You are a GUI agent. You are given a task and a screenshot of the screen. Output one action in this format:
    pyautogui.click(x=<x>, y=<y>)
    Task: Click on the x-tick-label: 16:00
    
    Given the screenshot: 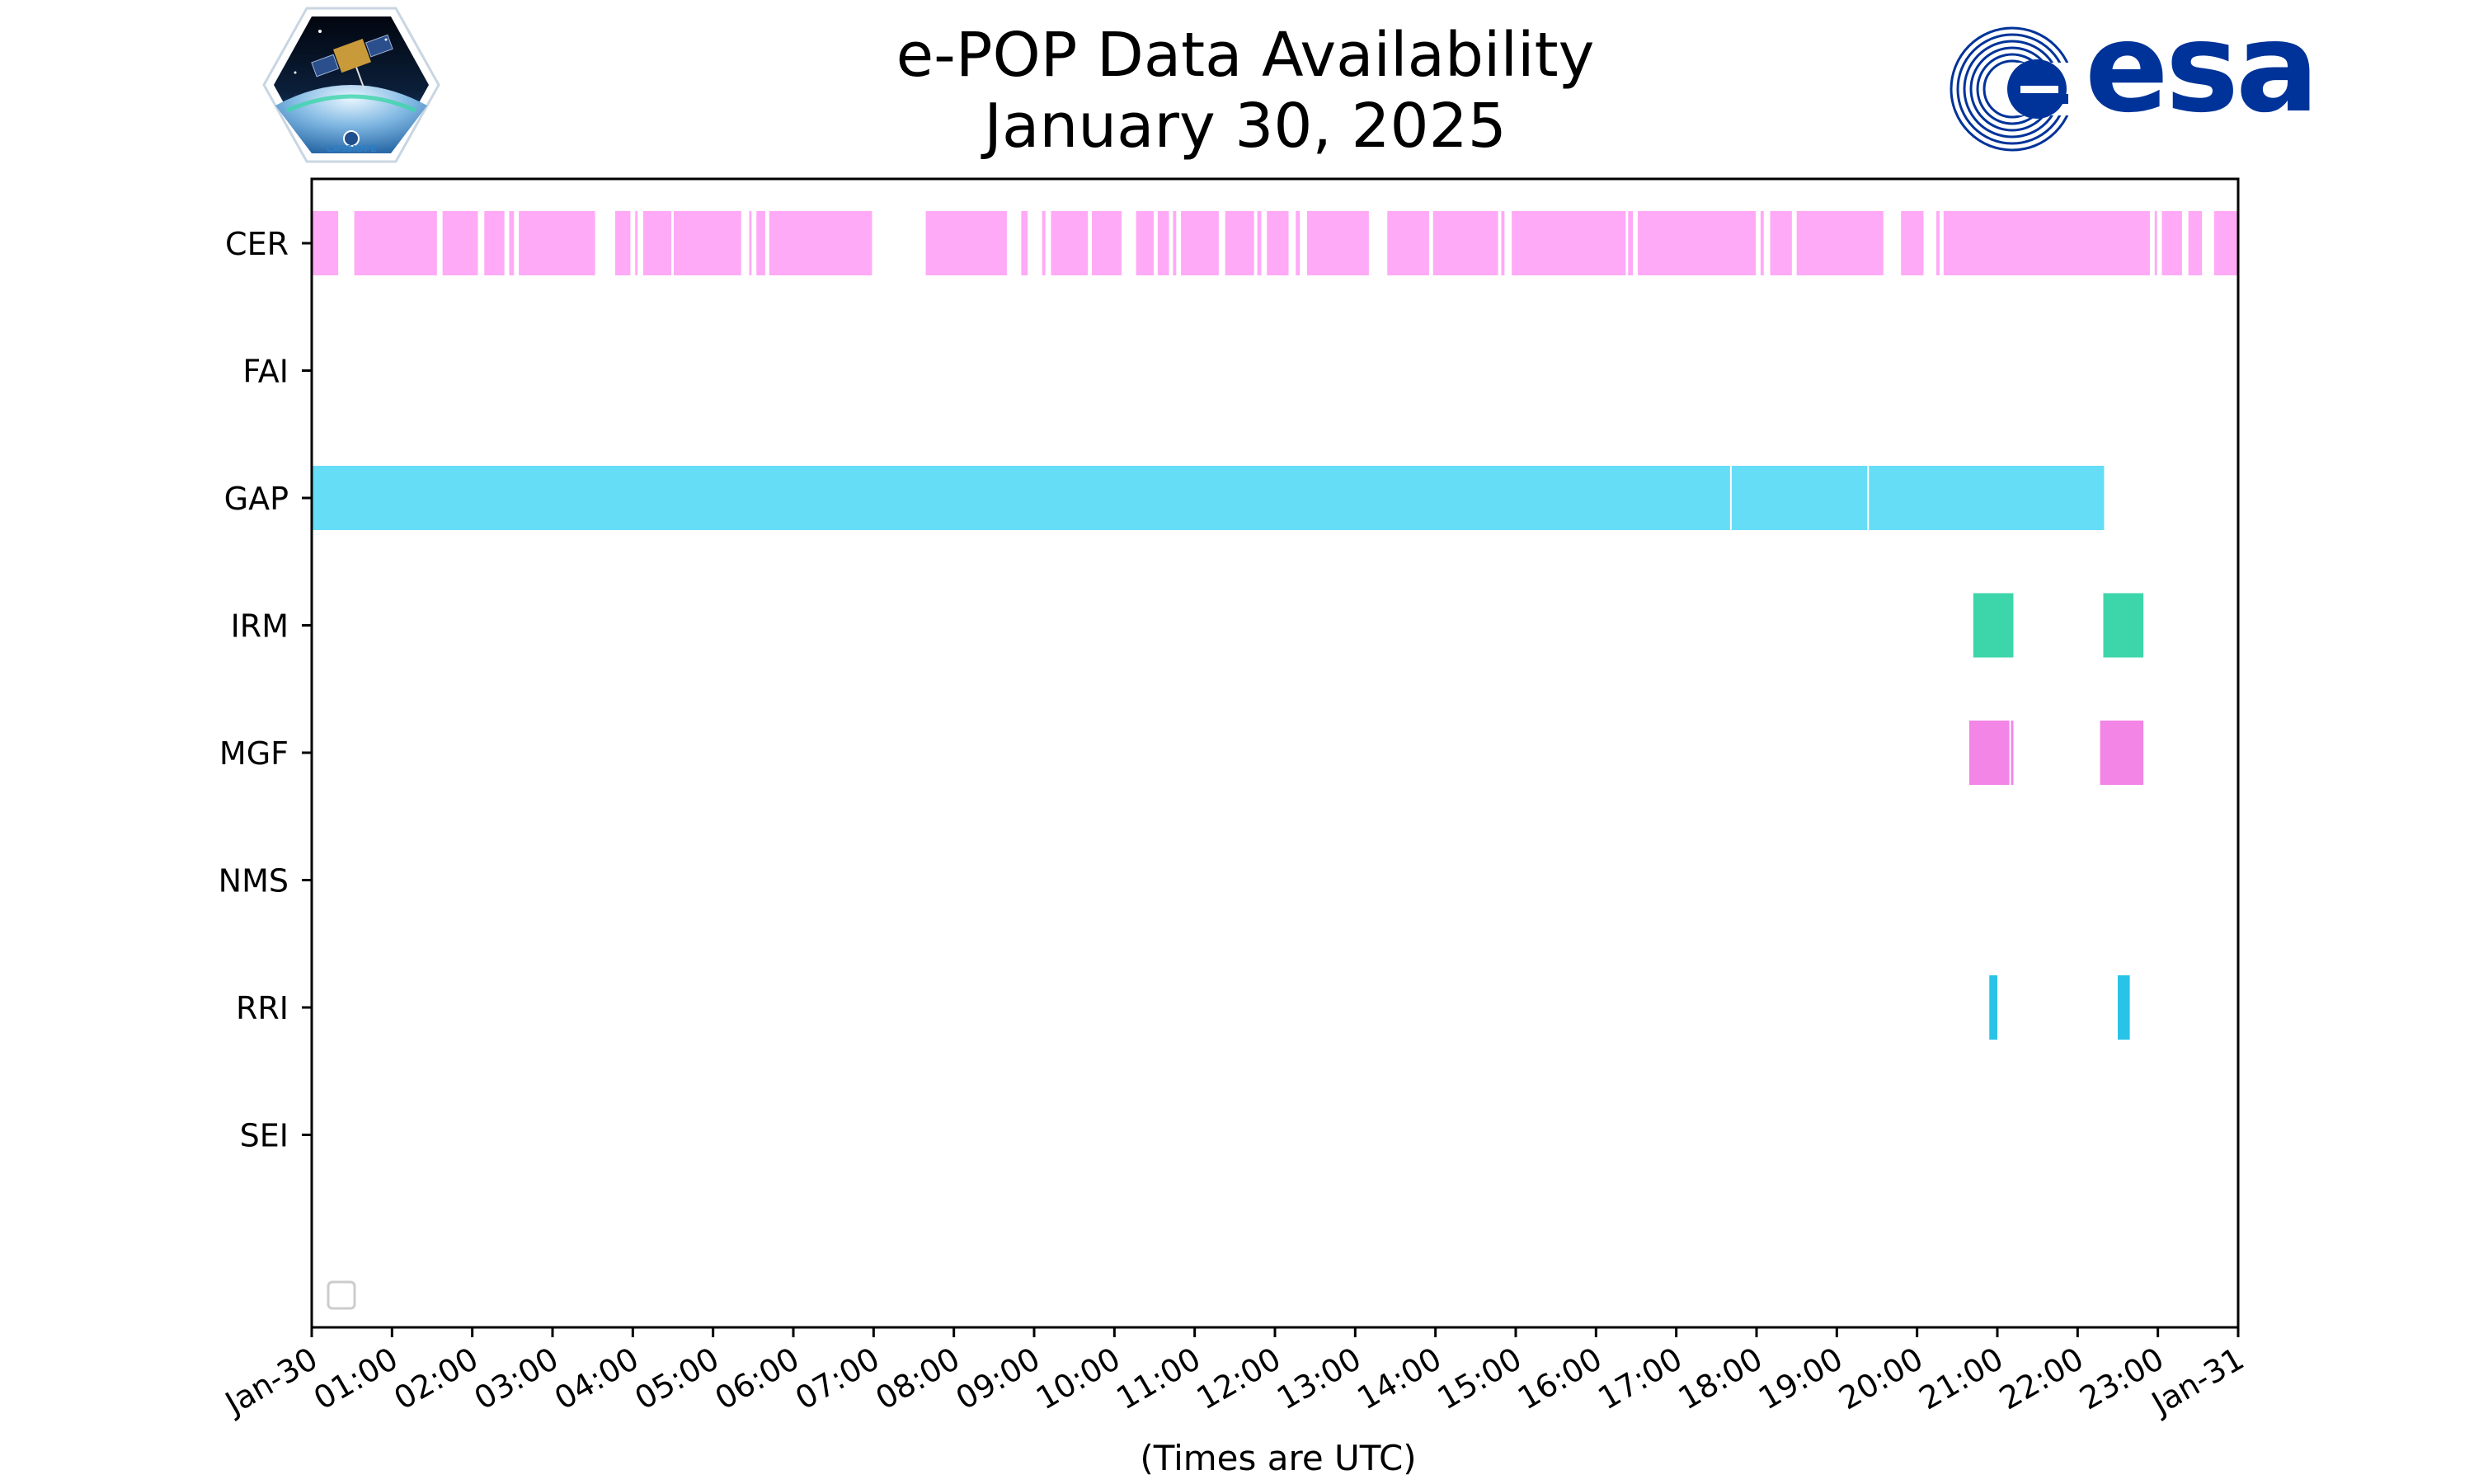 What is the action you would take?
    pyautogui.click(x=1560, y=1379)
    